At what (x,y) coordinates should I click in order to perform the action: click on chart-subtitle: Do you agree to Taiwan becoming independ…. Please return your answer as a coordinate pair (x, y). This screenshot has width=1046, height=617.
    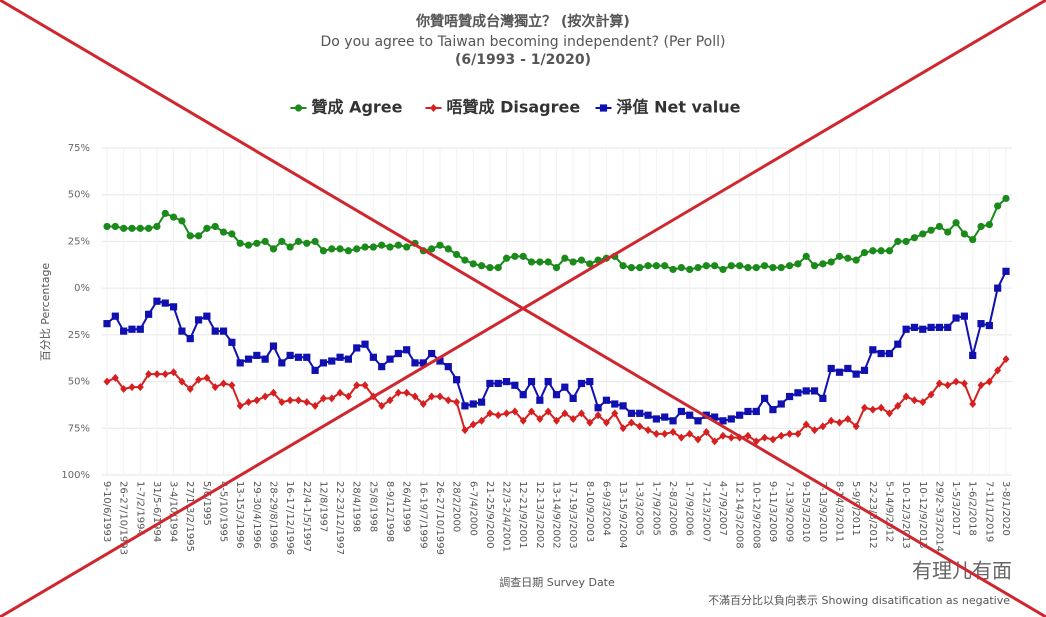
    Looking at the image, I should click on (523, 42).